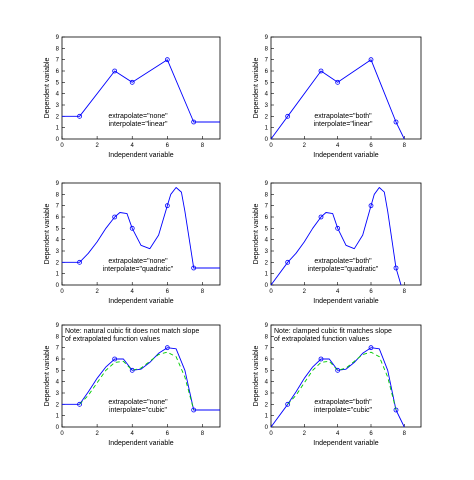  I want to click on annotation-line: interpolate="quadratic", so click(138, 269).